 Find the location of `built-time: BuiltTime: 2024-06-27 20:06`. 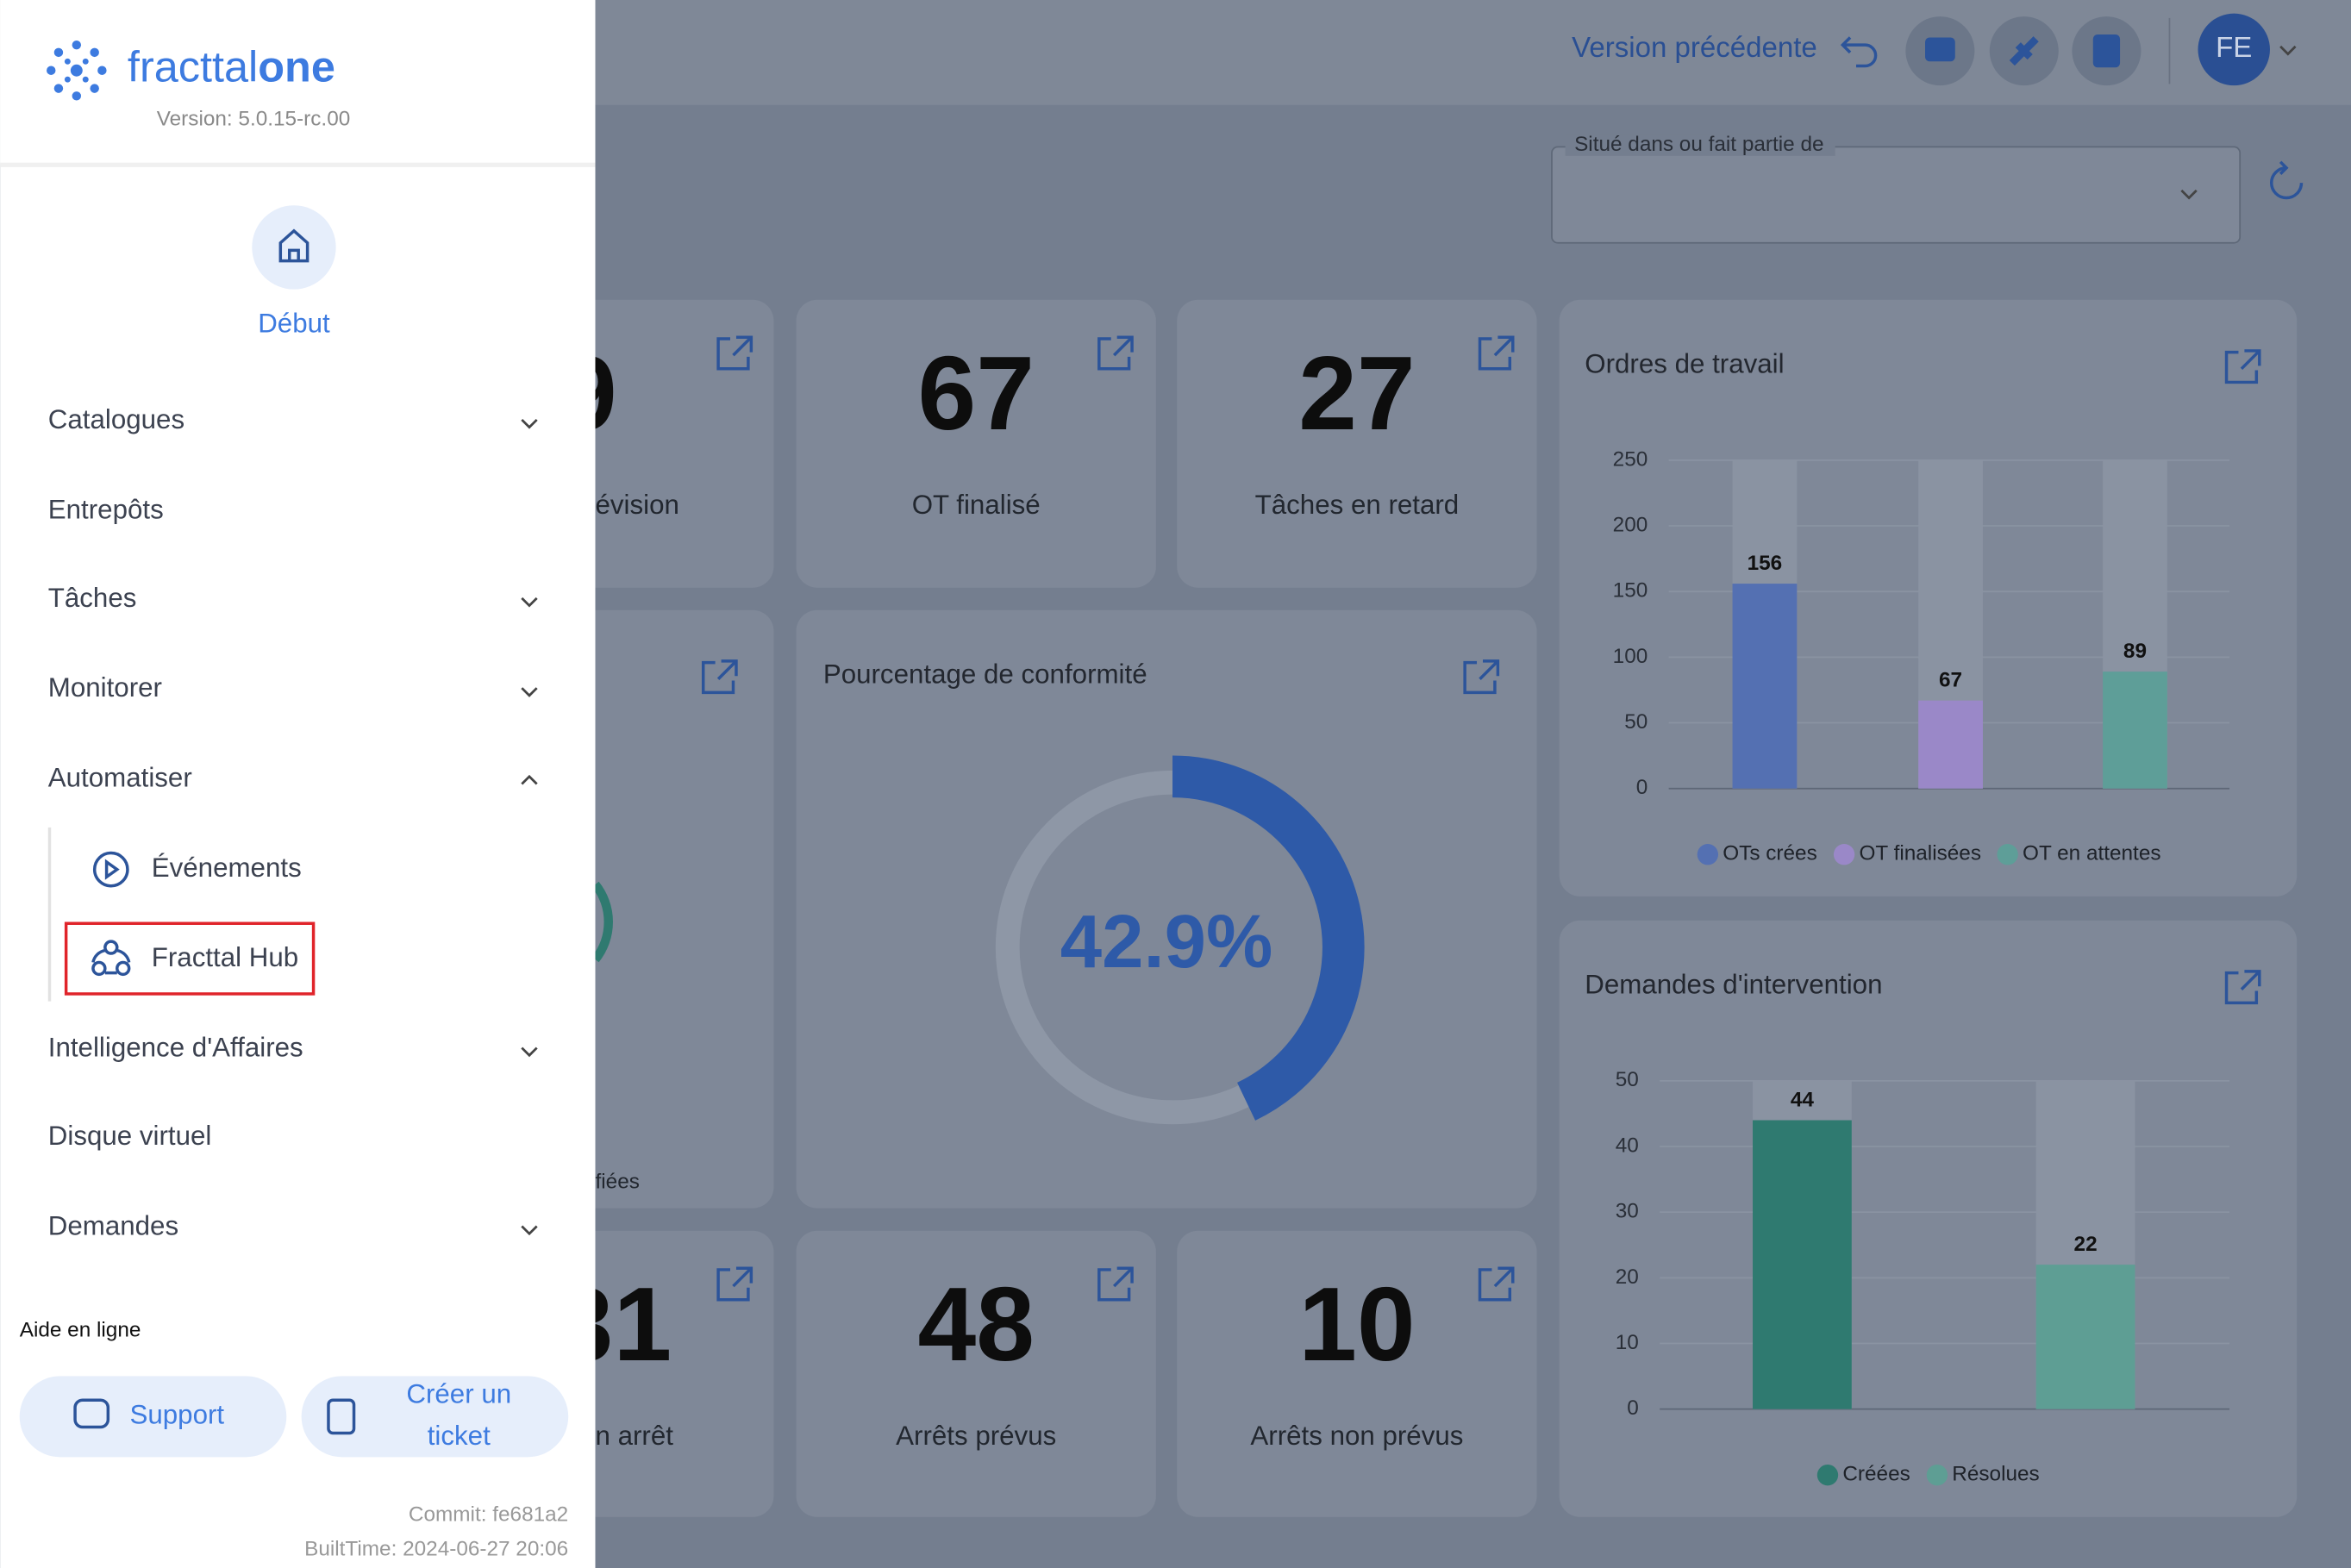

built-time: BuiltTime: 2024-06-27 20:06 is located at coordinates (436, 1549).